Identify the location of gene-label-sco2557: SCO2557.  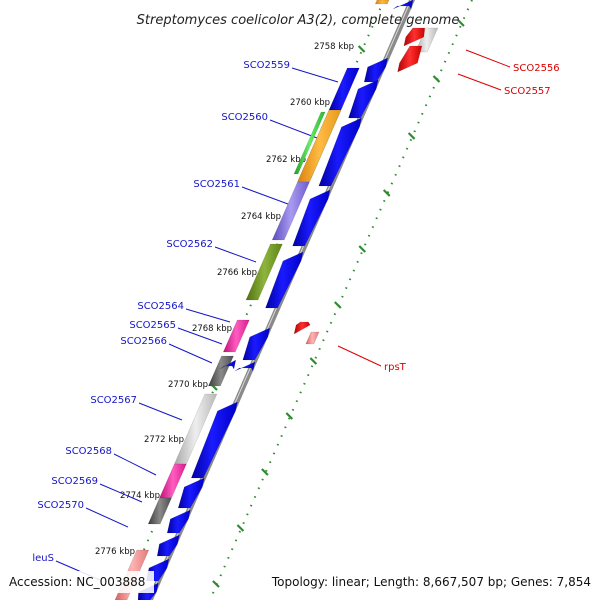
(527, 91).